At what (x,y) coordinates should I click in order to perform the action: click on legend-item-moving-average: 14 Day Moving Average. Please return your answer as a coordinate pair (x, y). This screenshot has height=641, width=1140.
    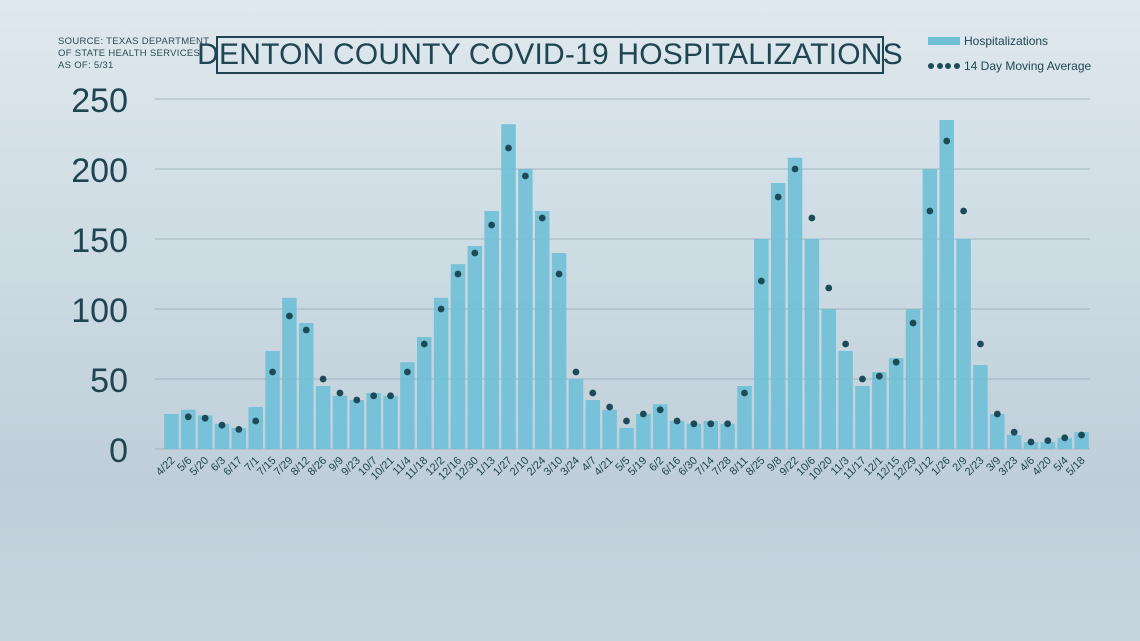
    Looking at the image, I should click on (1009, 66).